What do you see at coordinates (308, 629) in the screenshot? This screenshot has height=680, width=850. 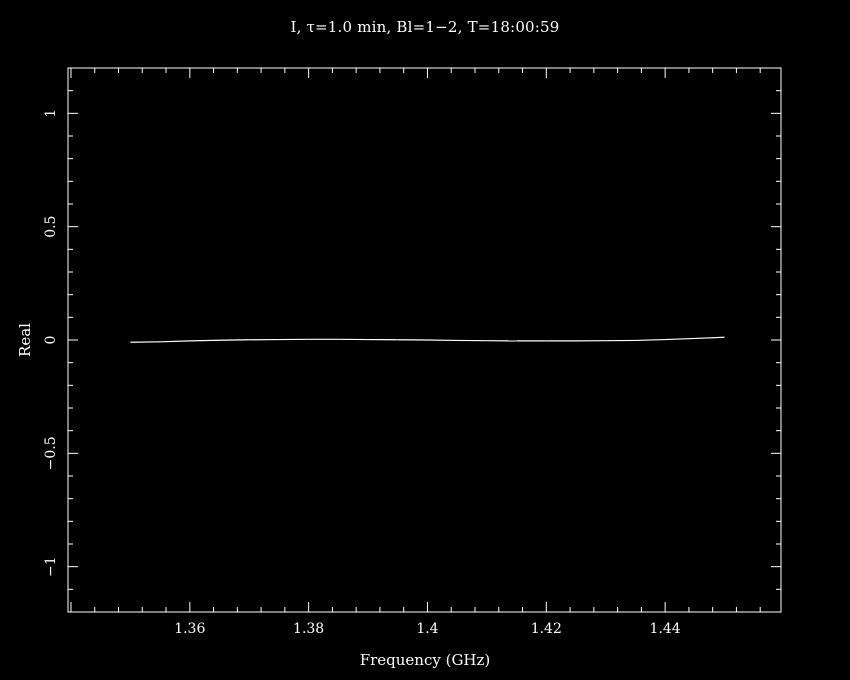 I see `x-tick-label: 1.38` at bounding box center [308, 629].